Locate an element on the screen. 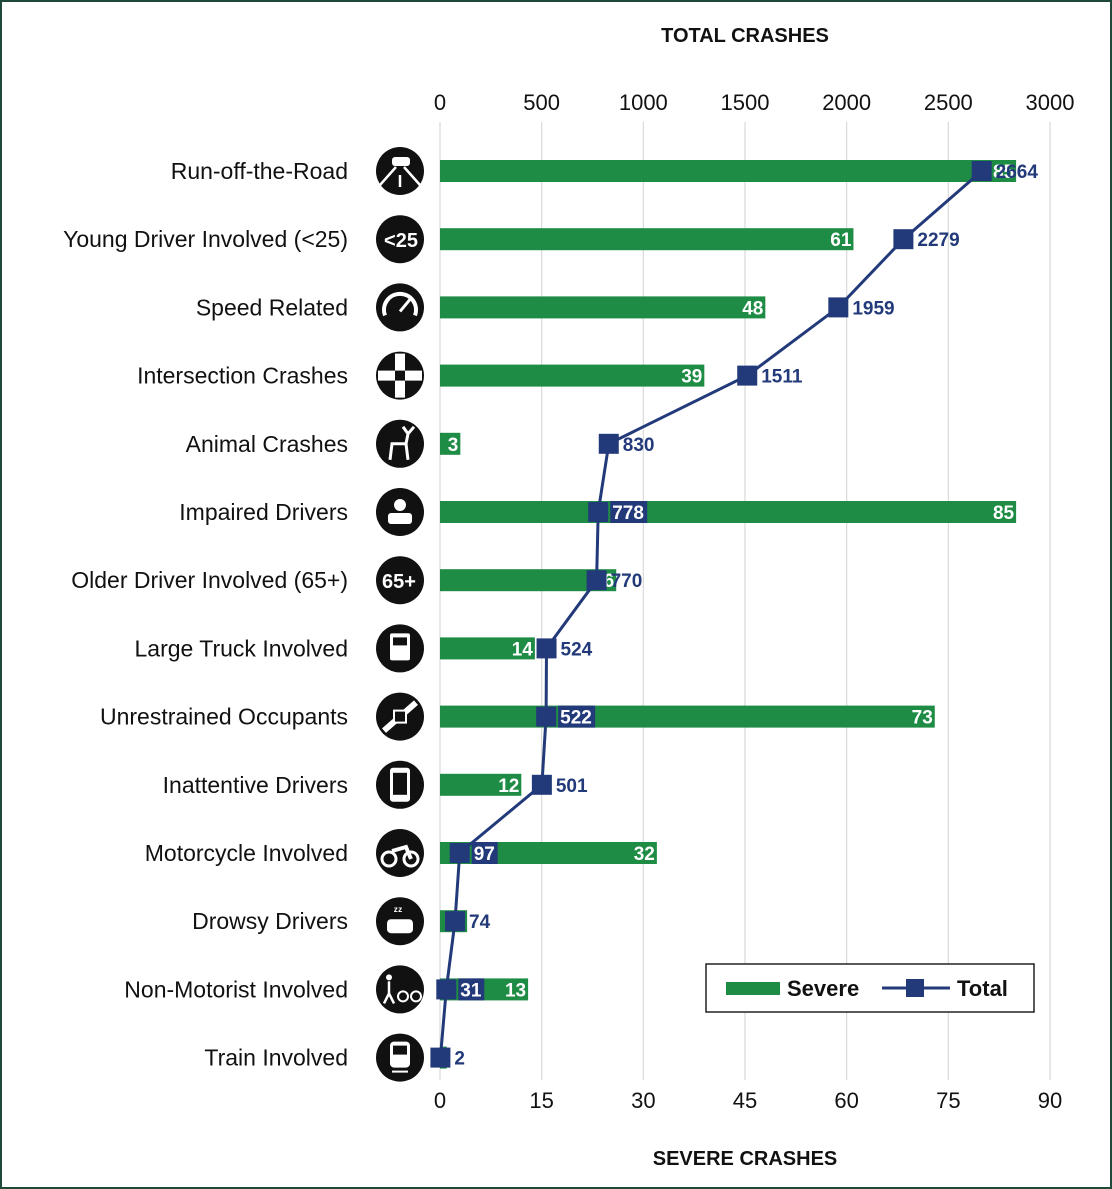 This screenshot has height=1189, width=1112. severe-value-label: 61 is located at coordinates (841, 240).